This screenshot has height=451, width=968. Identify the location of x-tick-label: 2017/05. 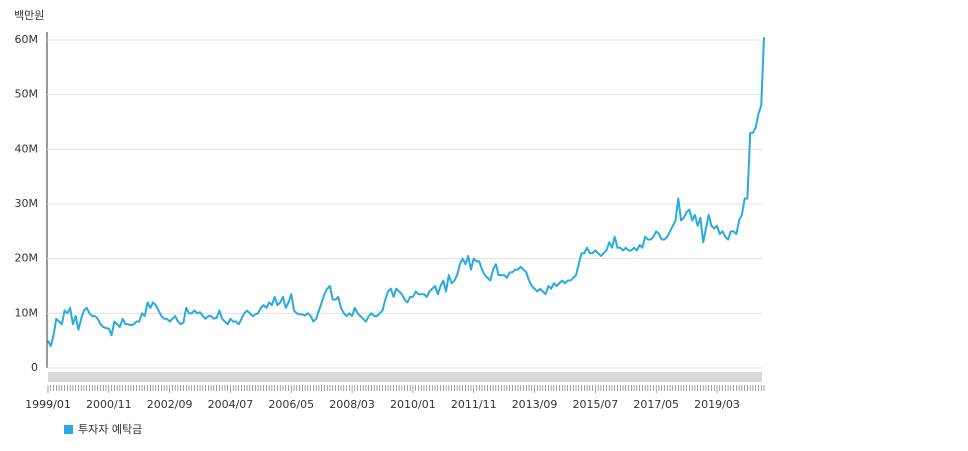
(656, 404).